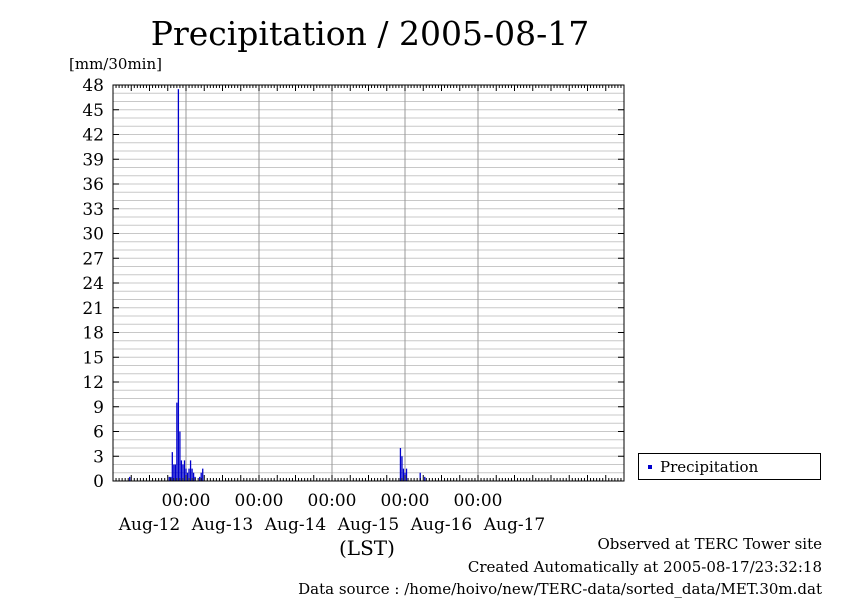 Image resolution: width=842 pixels, height=598 pixels. Describe the element at coordinates (367, 548) in the screenshot. I see `x-axis-unit: (LST)` at that location.